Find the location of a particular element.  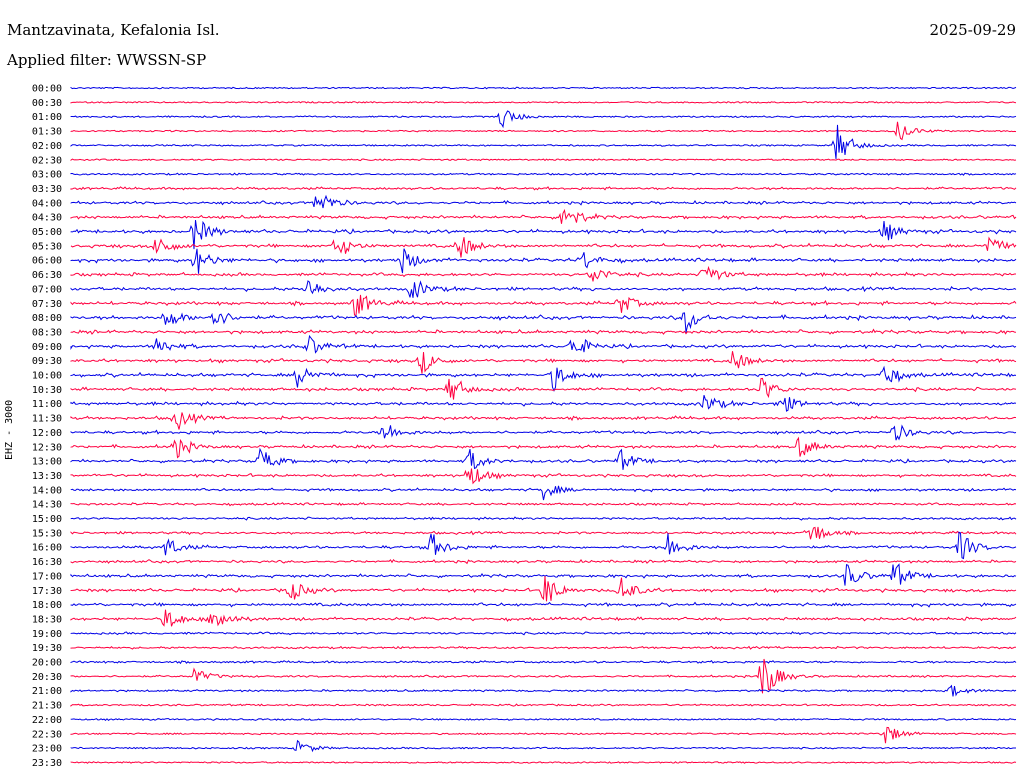

row-time-label: 01:30 is located at coordinates (47, 132).